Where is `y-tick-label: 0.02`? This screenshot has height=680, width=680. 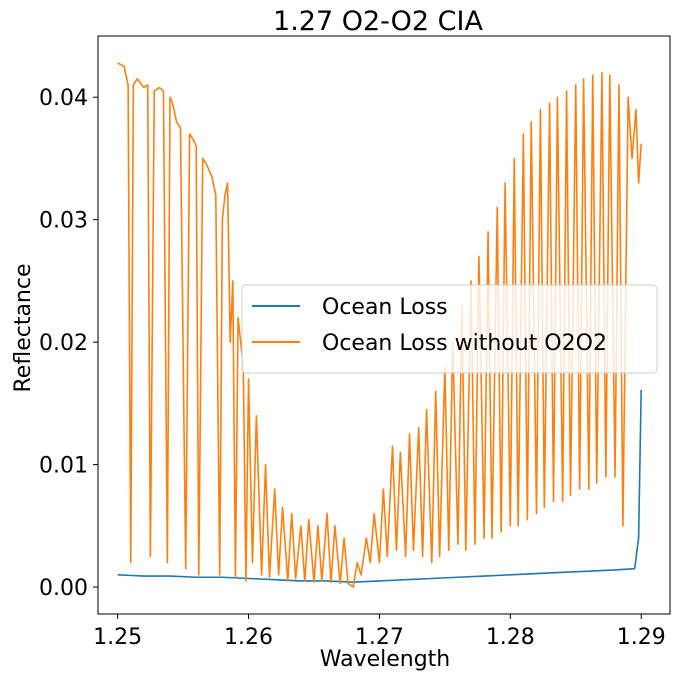 y-tick-label: 0.02 is located at coordinates (63, 343).